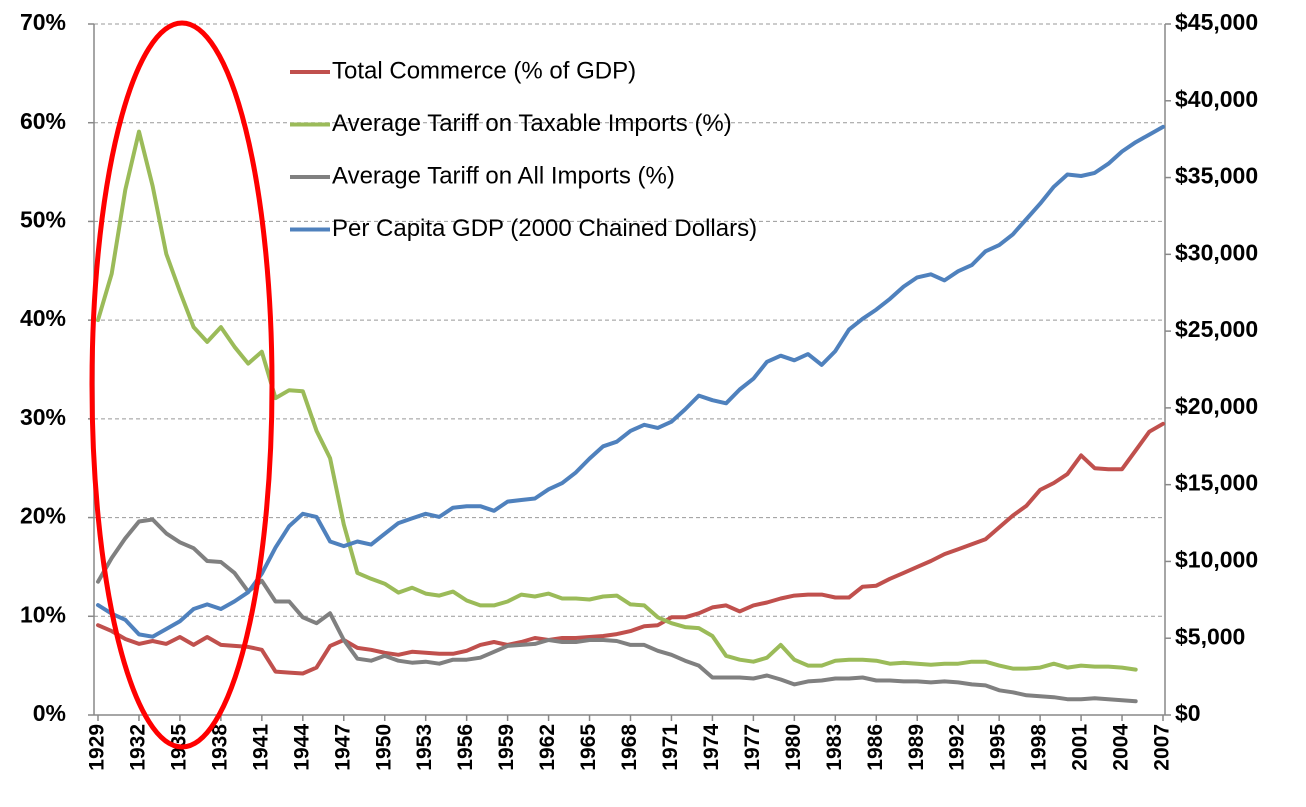 This screenshot has height=807, width=1306. I want to click on x-tick-label: 1968, so click(629, 747).